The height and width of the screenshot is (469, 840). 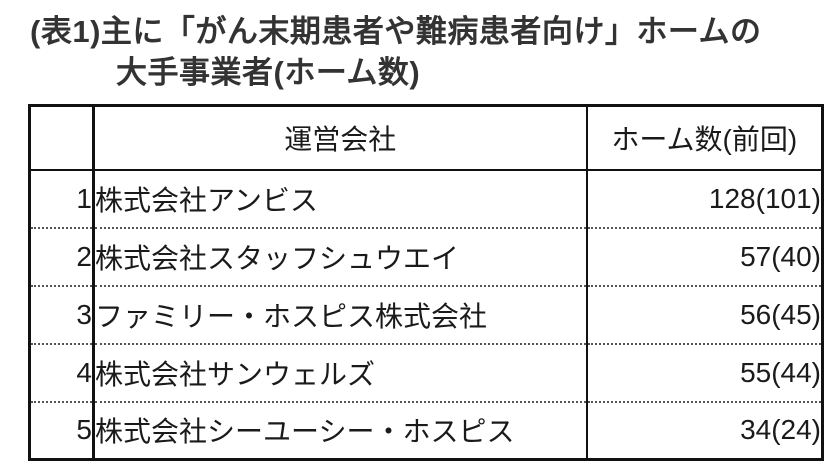 What do you see at coordinates (704, 372) in the screenshot?
I see `count-cell: 55(44)` at bounding box center [704, 372].